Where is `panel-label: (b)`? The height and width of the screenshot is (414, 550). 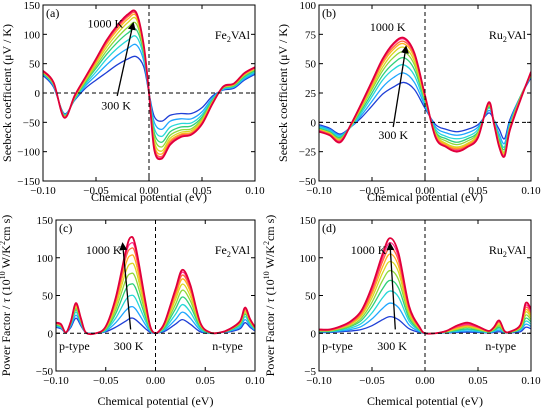 panel-label: (b) is located at coordinates (329, 13).